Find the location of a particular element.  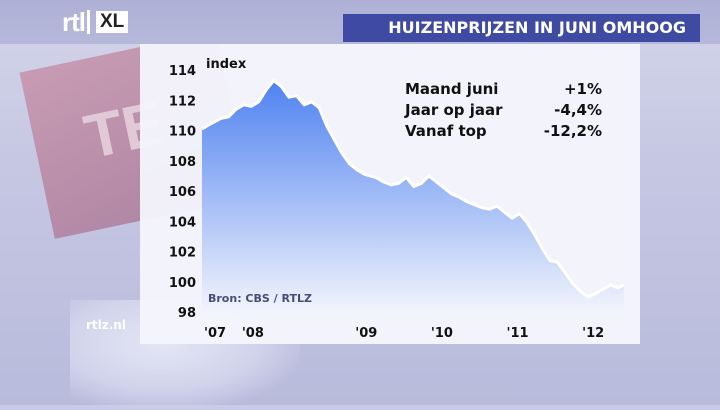

x-tick-label: '08 is located at coordinates (253, 333).